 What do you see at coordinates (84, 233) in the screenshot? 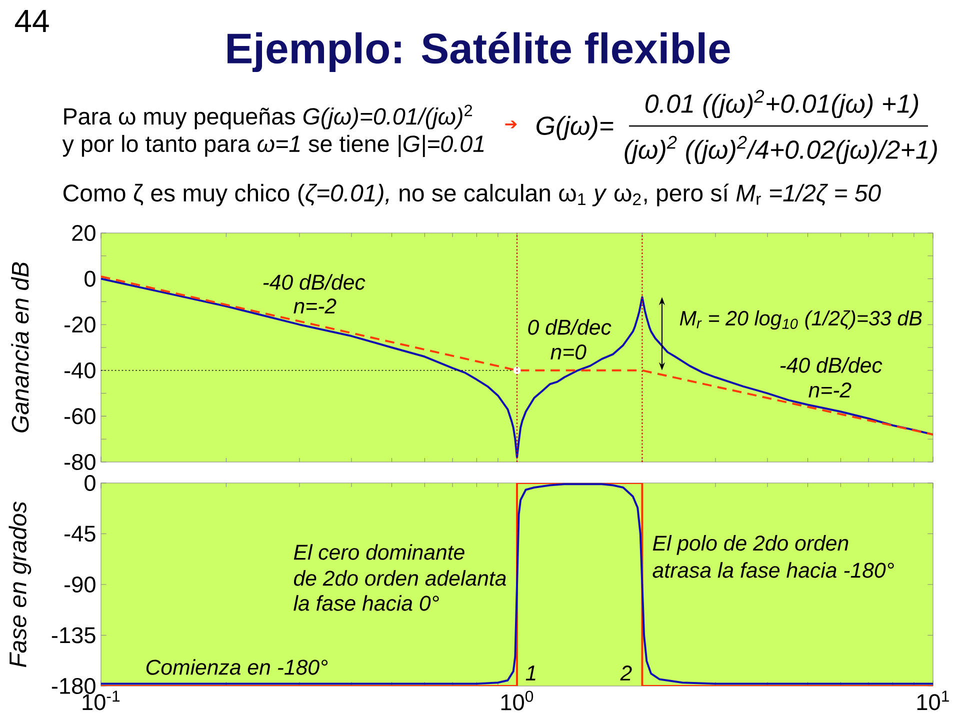
I see `y-tick-label: 20` at bounding box center [84, 233].